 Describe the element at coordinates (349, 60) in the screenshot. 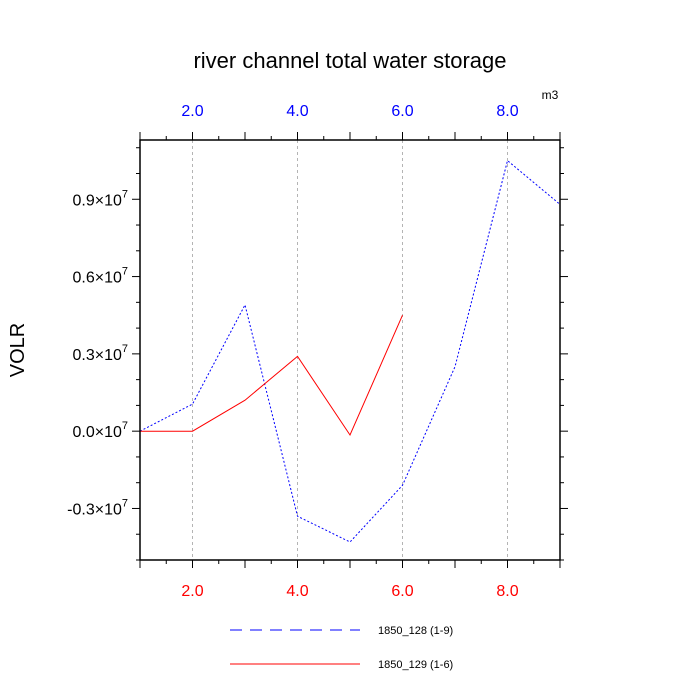

I see `chart-title: river channel total water storage` at that location.